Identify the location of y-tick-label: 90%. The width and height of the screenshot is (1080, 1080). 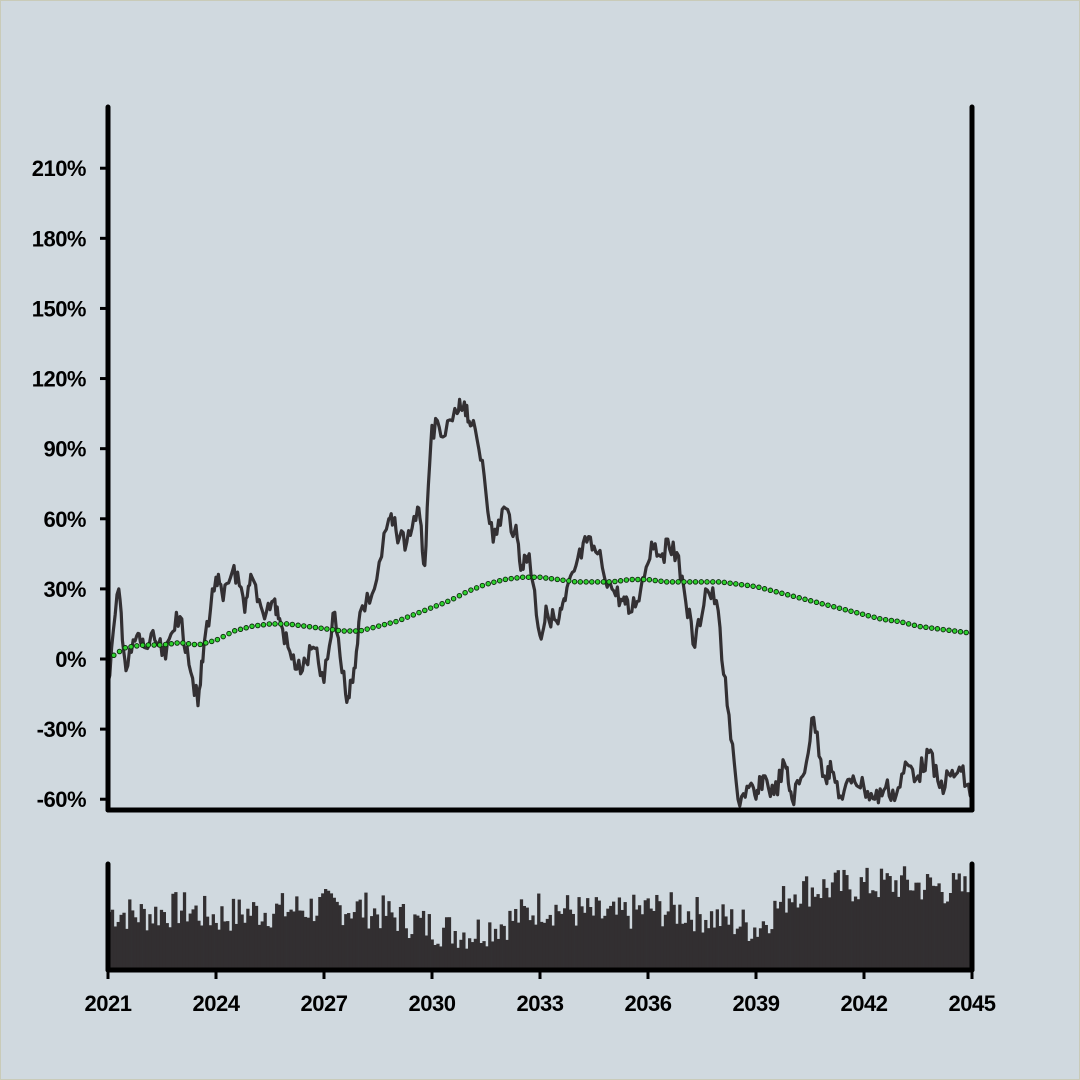
(64, 449).